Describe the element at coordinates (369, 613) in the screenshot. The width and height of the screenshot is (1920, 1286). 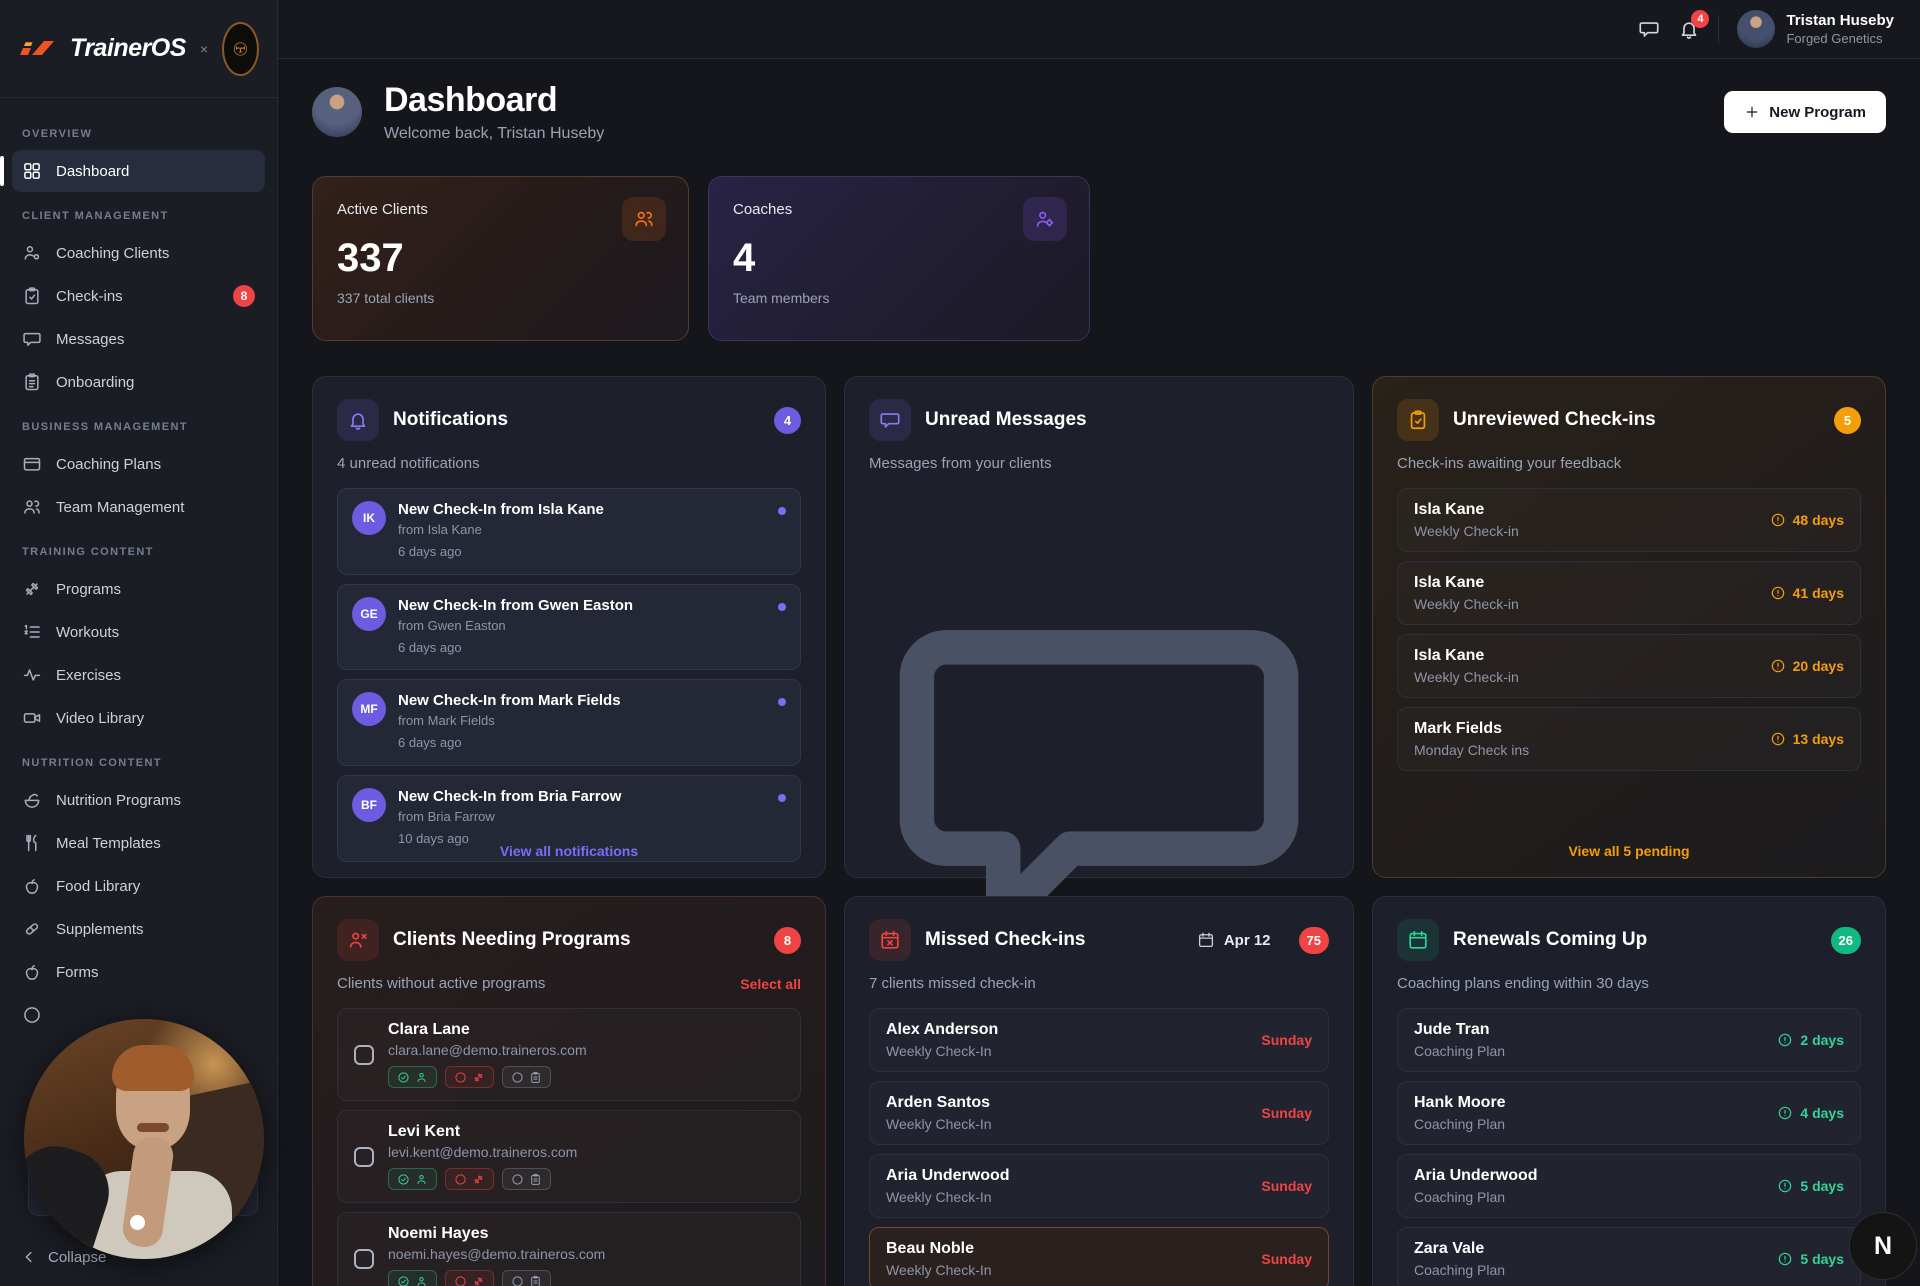
I see `avatar: GE` at that location.